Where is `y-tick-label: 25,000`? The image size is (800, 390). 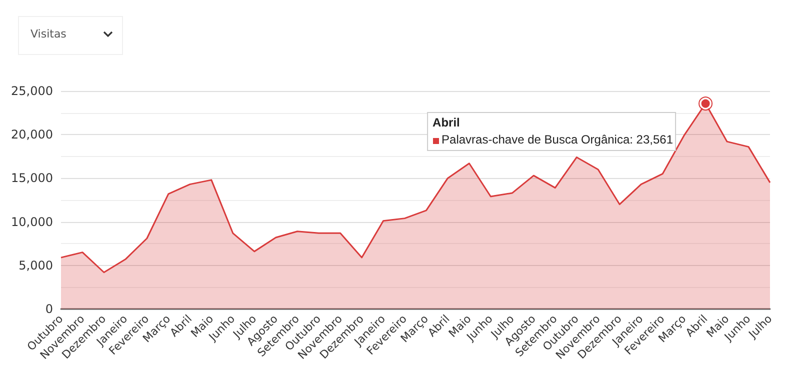 y-tick-label: 25,000 is located at coordinates (31, 91).